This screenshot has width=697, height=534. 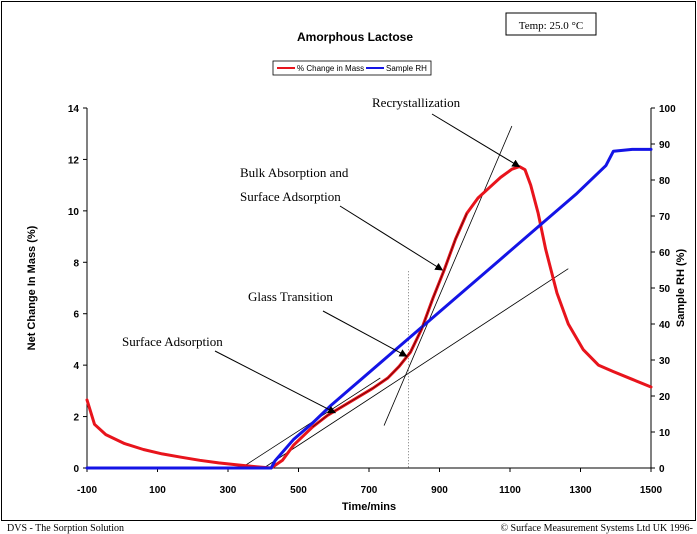 What do you see at coordinates (228, 490) in the screenshot?
I see `x-tick-label: 300` at bounding box center [228, 490].